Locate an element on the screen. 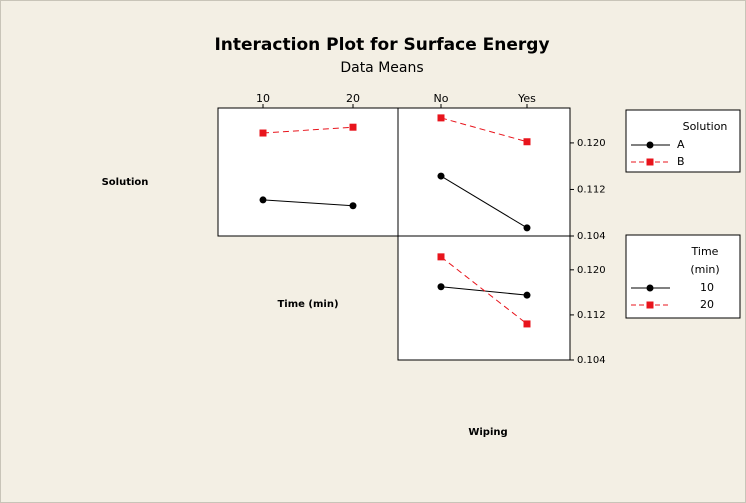  x-tick-label: Yes is located at coordinates (526, 98).